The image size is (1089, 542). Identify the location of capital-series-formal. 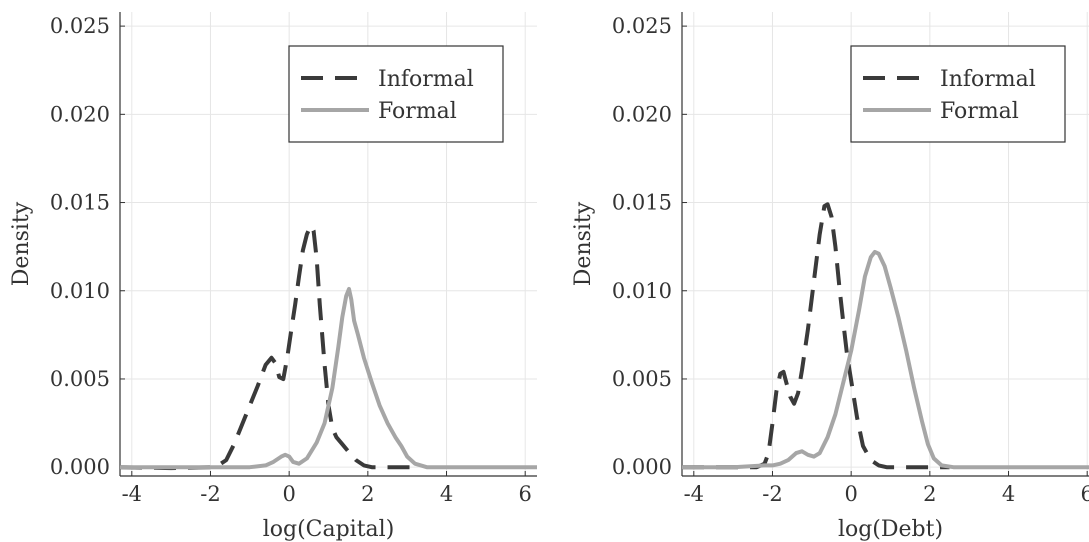
(328, 378).